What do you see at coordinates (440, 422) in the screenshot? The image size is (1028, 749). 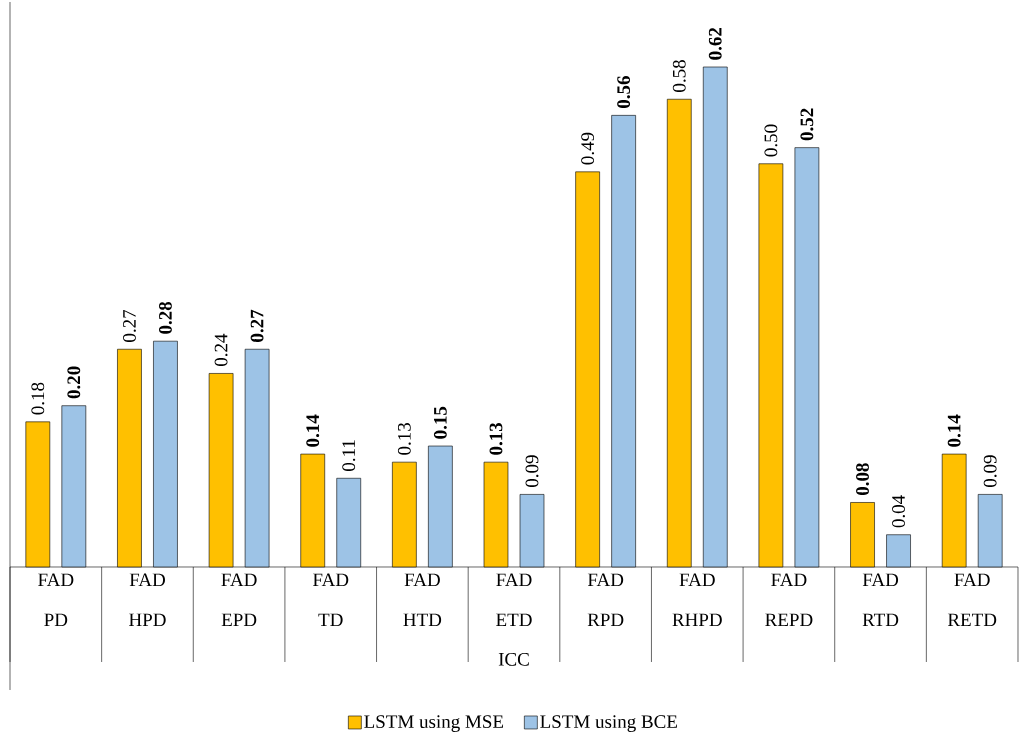 I see `data-label: 0.15` at bounding box center [440, 422].